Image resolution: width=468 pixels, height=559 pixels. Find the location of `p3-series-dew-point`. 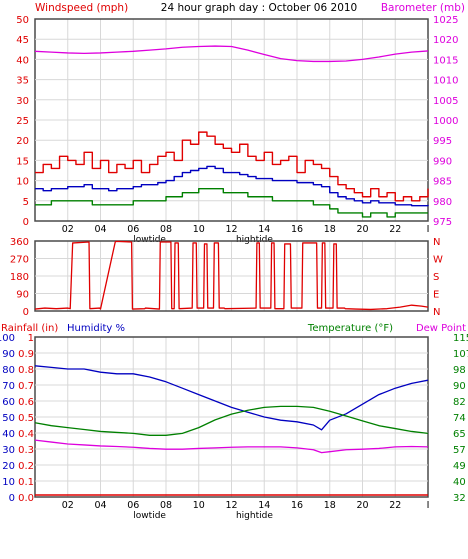

p3-series-dew-point is located at coordinates (231, 446).